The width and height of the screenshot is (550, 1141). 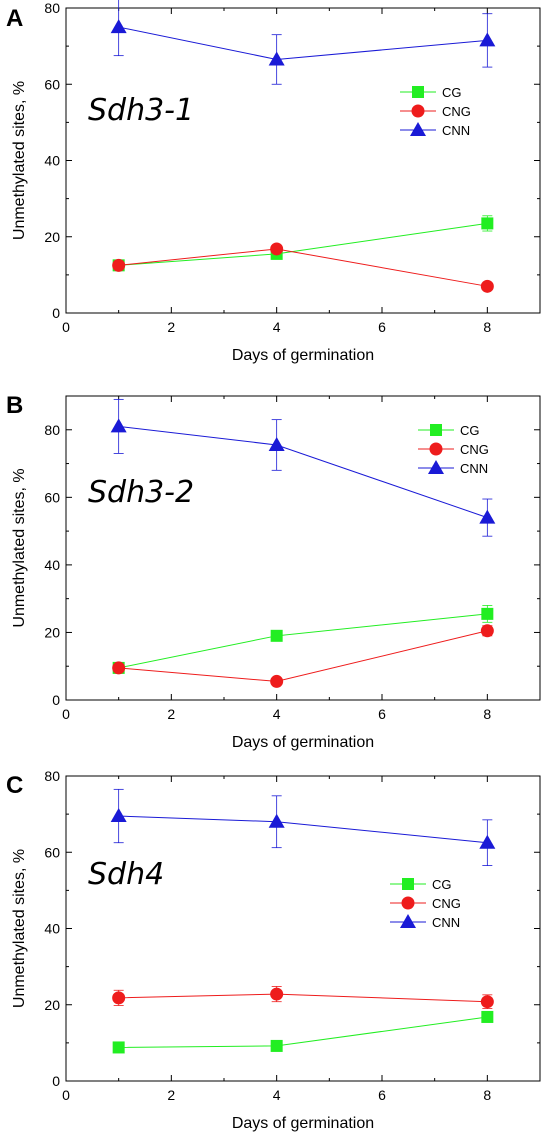 I want to click on legend-label: CG, so click(x=442, y=884).